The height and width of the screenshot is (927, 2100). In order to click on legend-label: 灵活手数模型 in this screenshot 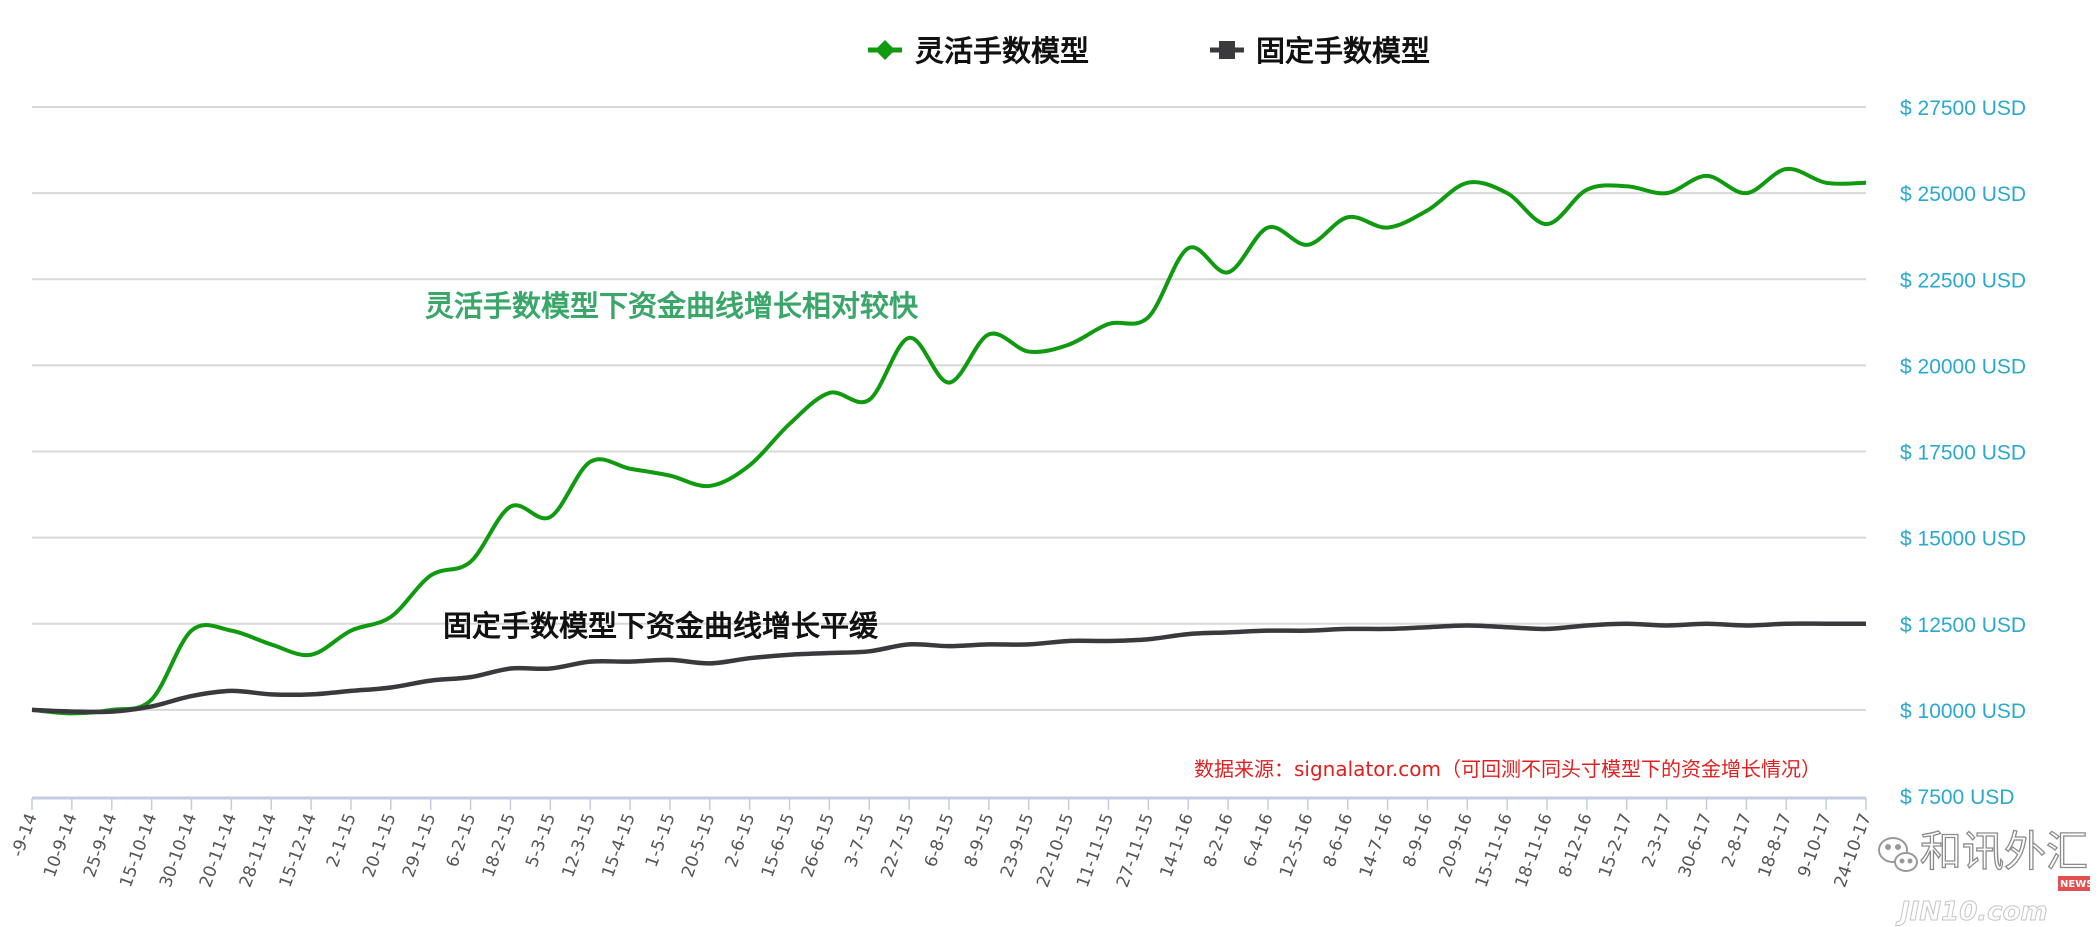, I will do `click(1002, 51)`.